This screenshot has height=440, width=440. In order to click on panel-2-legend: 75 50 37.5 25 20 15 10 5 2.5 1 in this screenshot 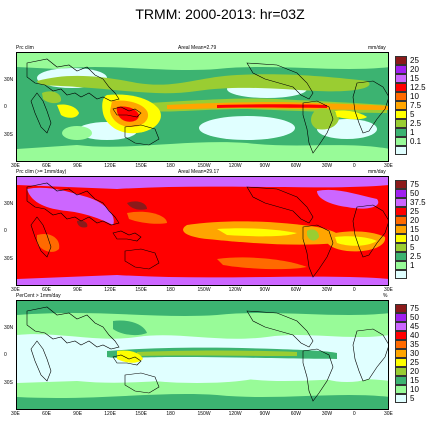, I will do `click(417, 230)`.